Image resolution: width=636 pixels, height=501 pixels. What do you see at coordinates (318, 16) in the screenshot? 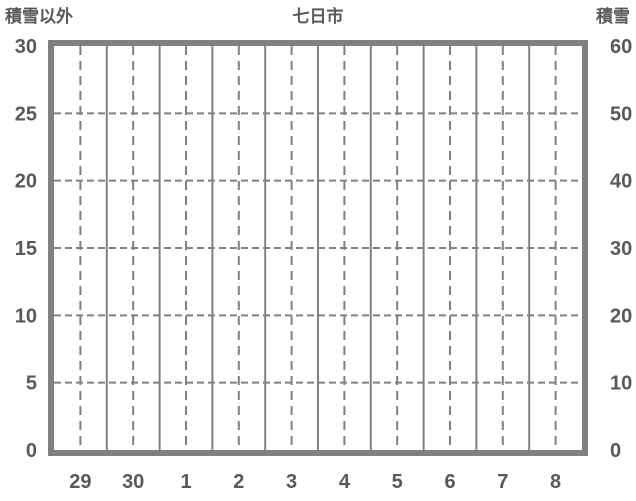
I see `chart-title: 七日市` at bounding box center [318, 16].